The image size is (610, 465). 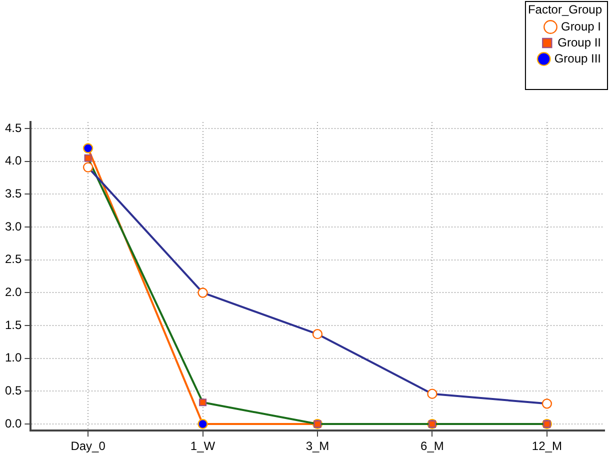 I want to click on legend-label: Group I, so click(x=581, y=26).